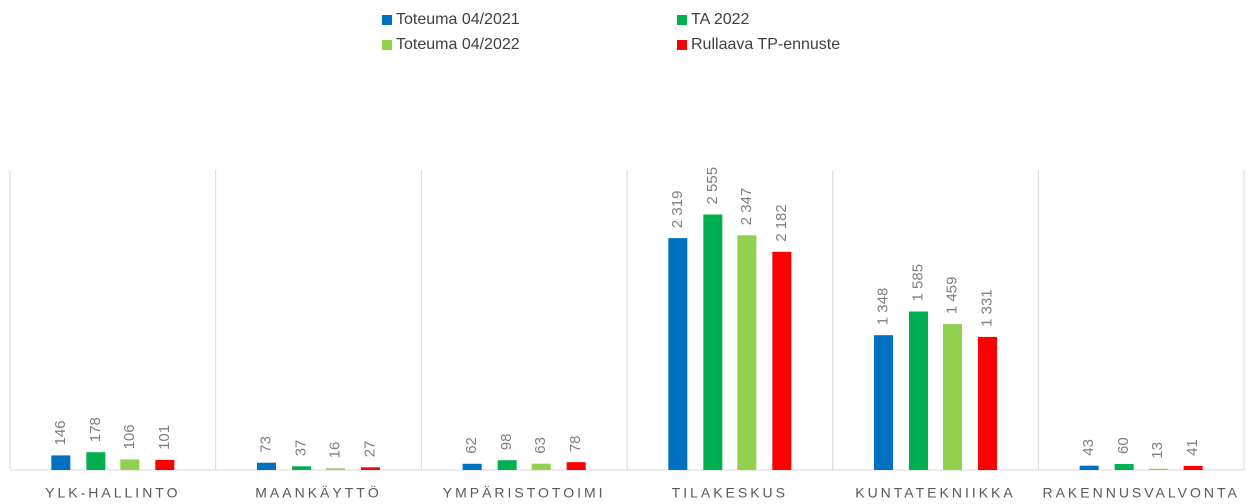 Image resolution: width=1249 pixels, height=504 pixels. I want to click on data-label: 2 555, so click(712, 186).